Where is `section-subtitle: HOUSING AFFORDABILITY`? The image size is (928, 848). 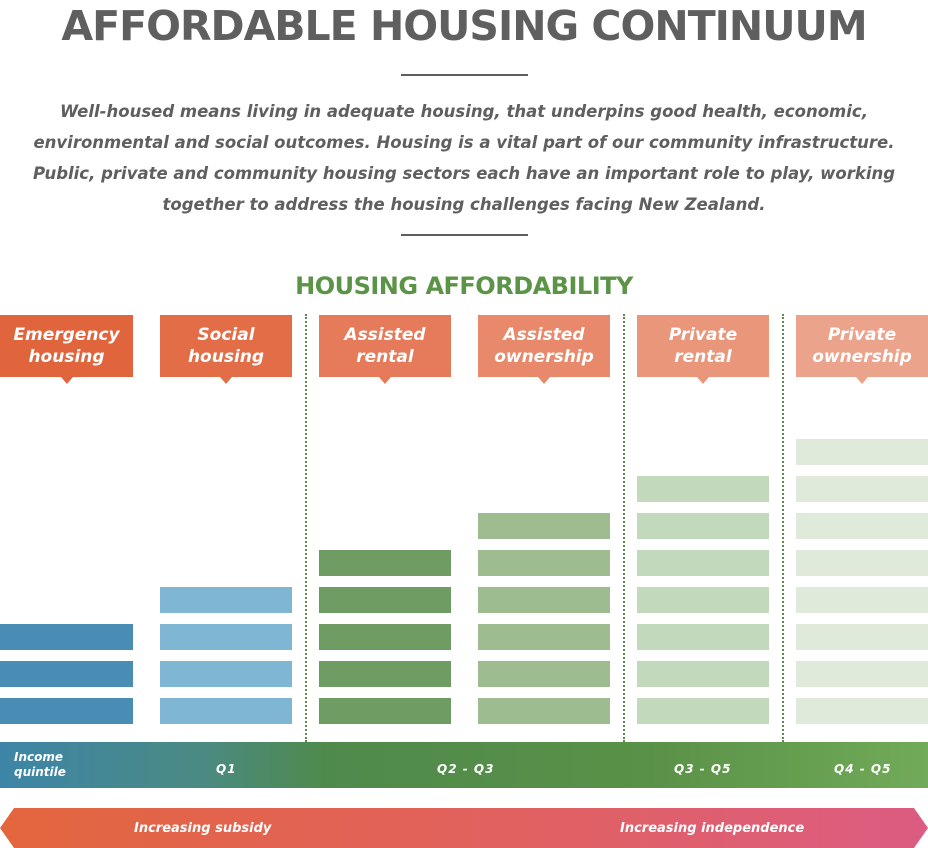 section-subtitle: HOUSING AFFORDABILITY is located at coordinates (464, 286).